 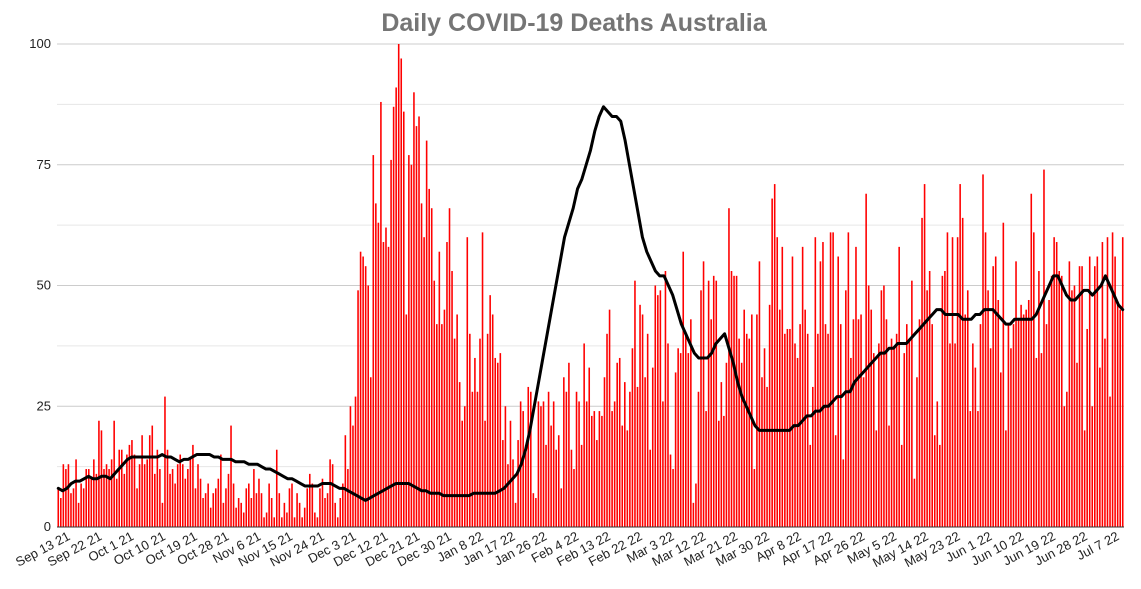 What do you see at coordinates (47, 526) in the screenshot?
I see `y-tick-label: 0` at bounding box center [47, 526].